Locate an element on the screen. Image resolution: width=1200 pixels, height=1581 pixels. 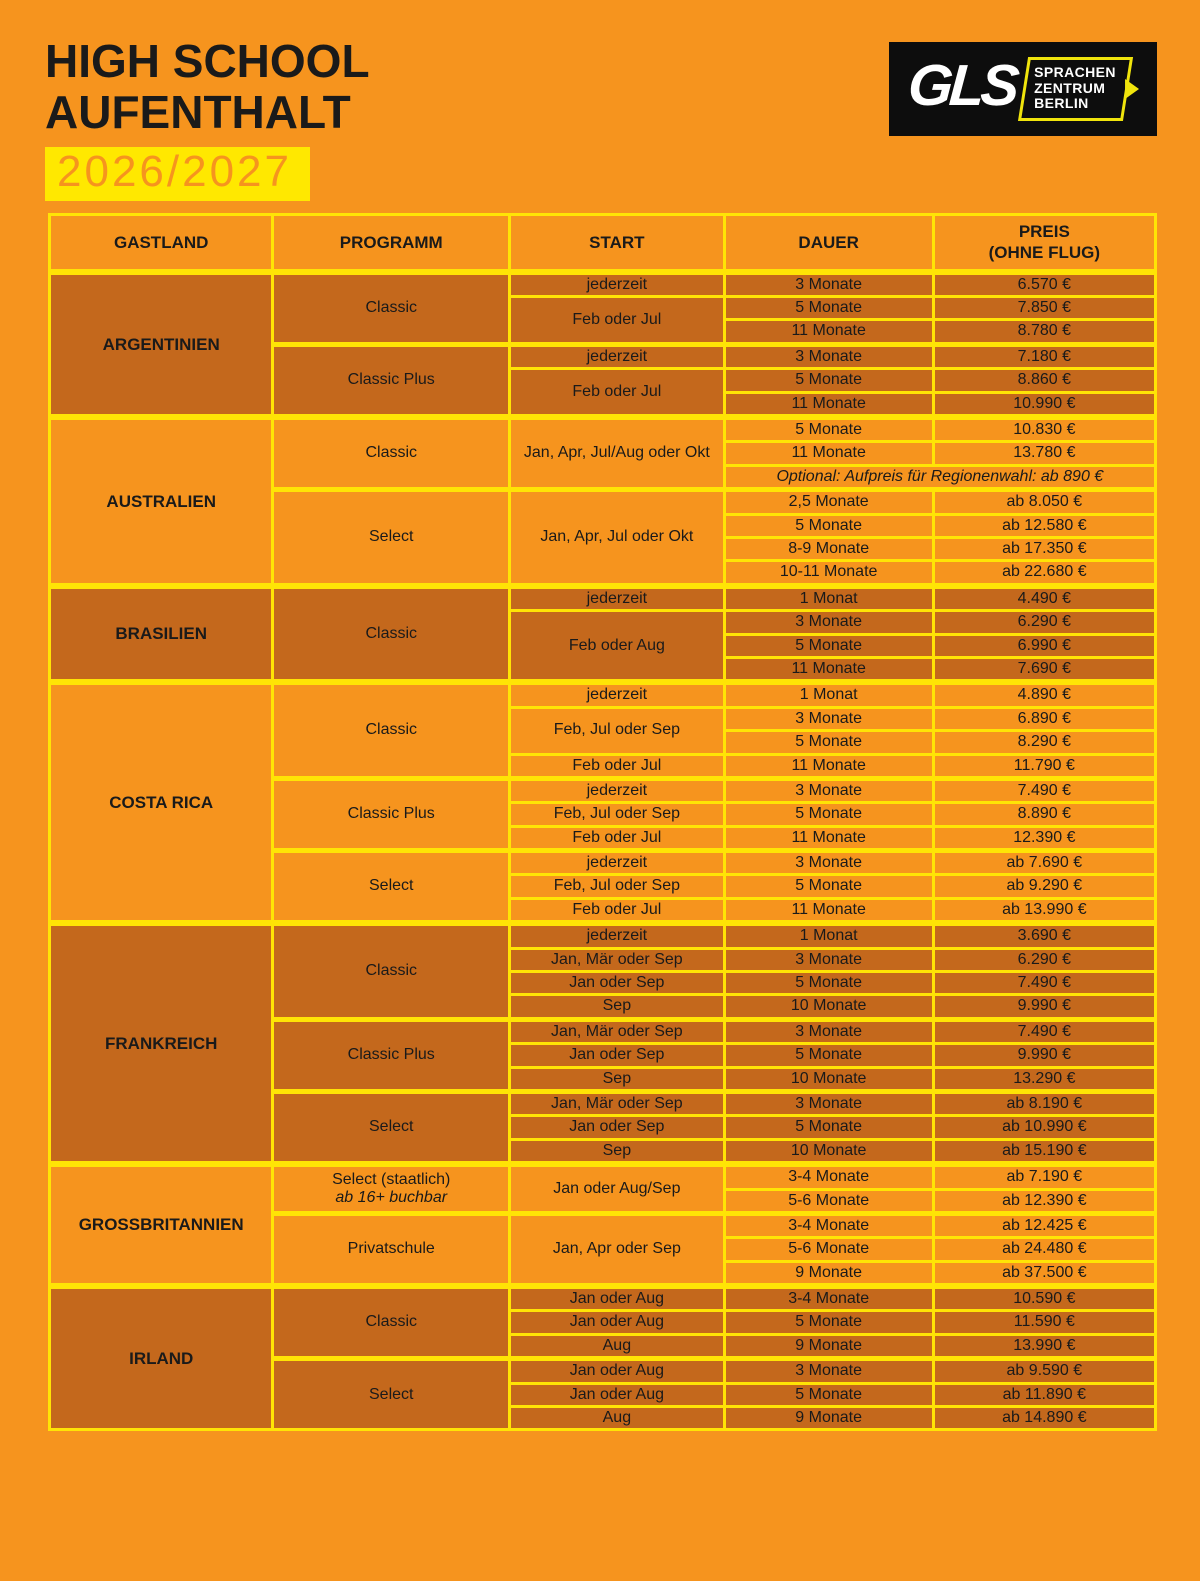
table-row: Jan oder Sep 5 Monate 9.990 € is located at coordinates (604, 1055).